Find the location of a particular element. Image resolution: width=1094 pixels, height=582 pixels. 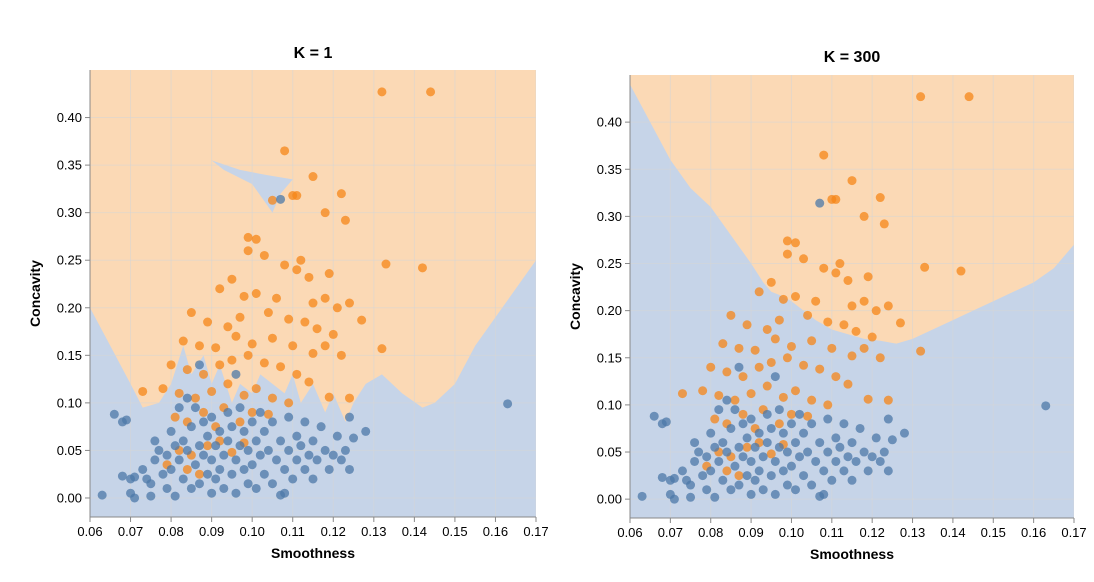

x-axis-title-k300: Smoothness is located at coordinates (852, 554).